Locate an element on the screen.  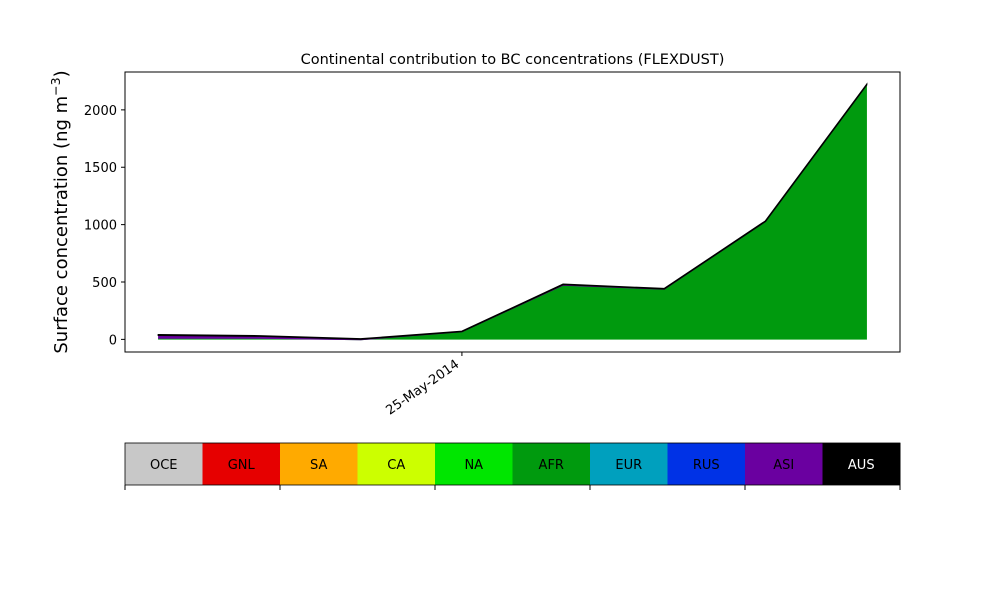
legend-frame is located at coordinates (512, 464).